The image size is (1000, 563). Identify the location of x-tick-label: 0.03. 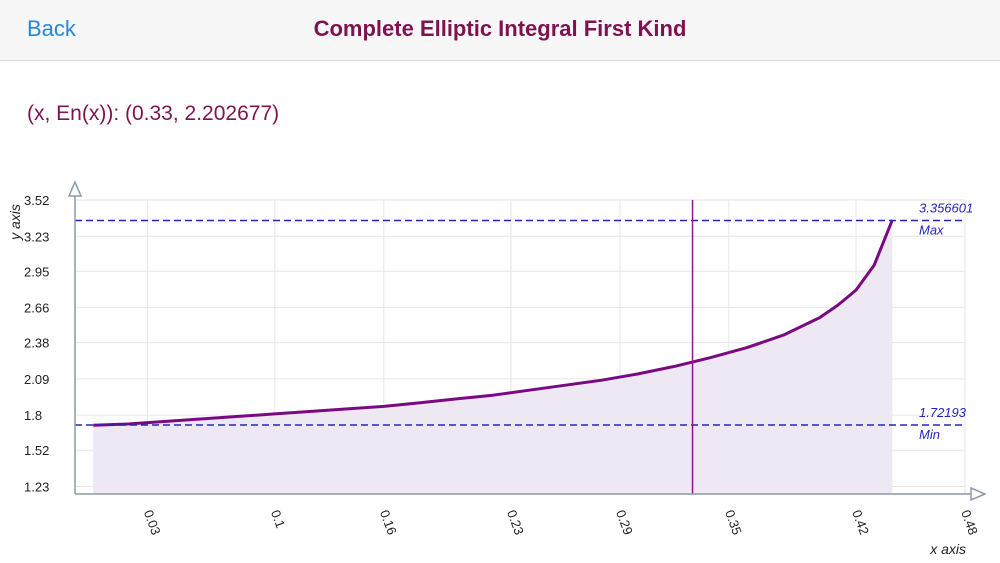
(152, 522).